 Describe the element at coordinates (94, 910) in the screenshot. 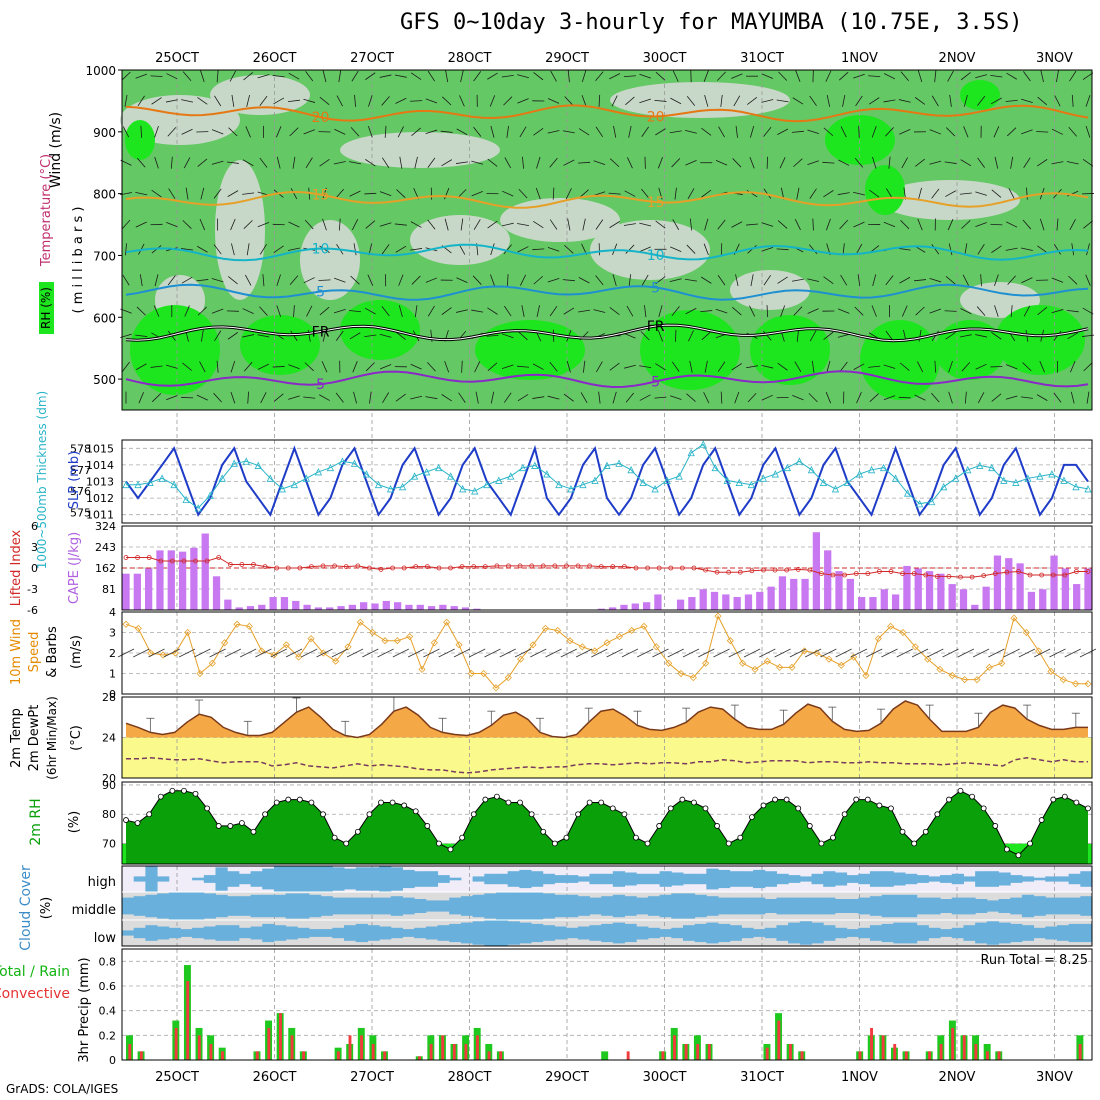

I see `cloud-level-label: middle` at that location.